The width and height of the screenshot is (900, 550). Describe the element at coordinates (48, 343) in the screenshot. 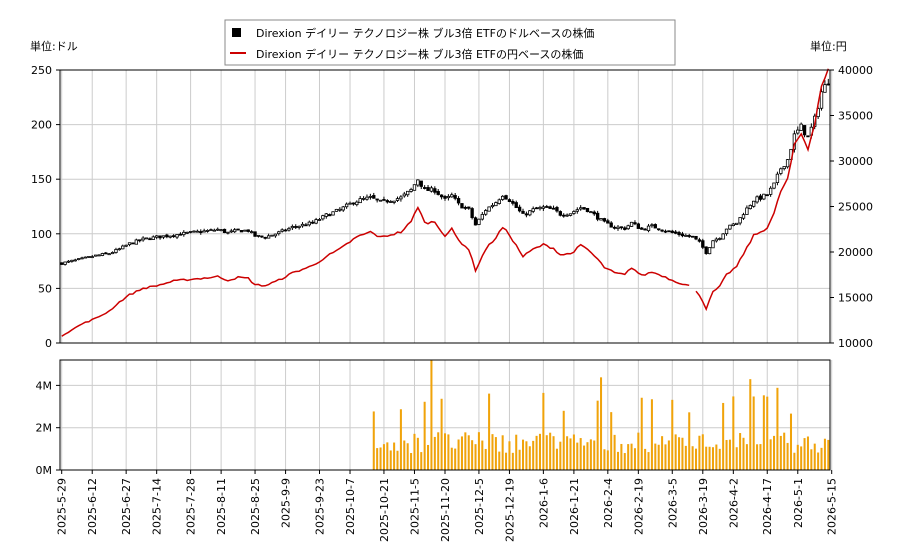

I see `left-tick-label: 0` at that location.